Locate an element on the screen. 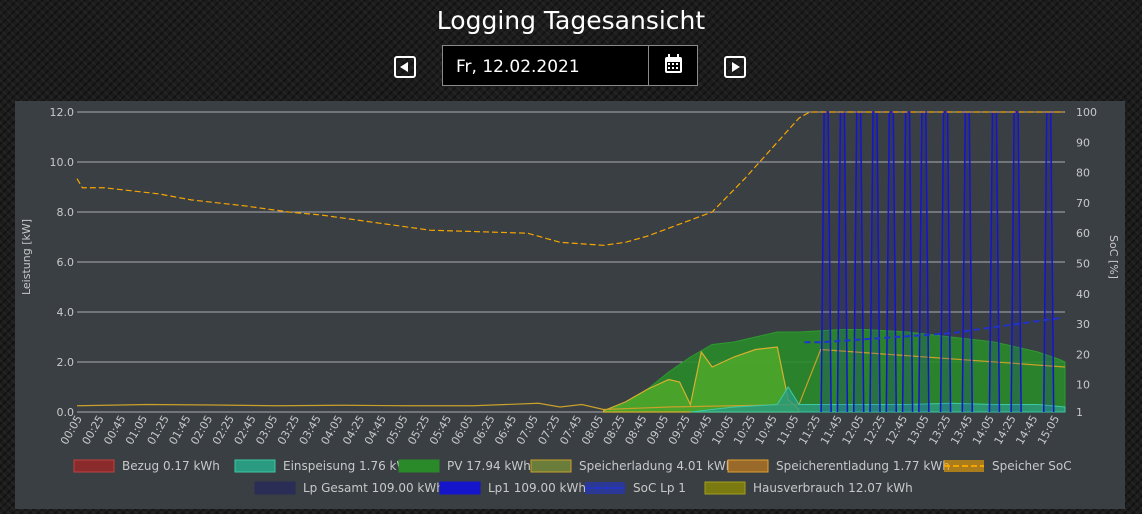 This screenshot has width=1142, height=514. series-soc-lp1 is located at coordinates (932, 330).